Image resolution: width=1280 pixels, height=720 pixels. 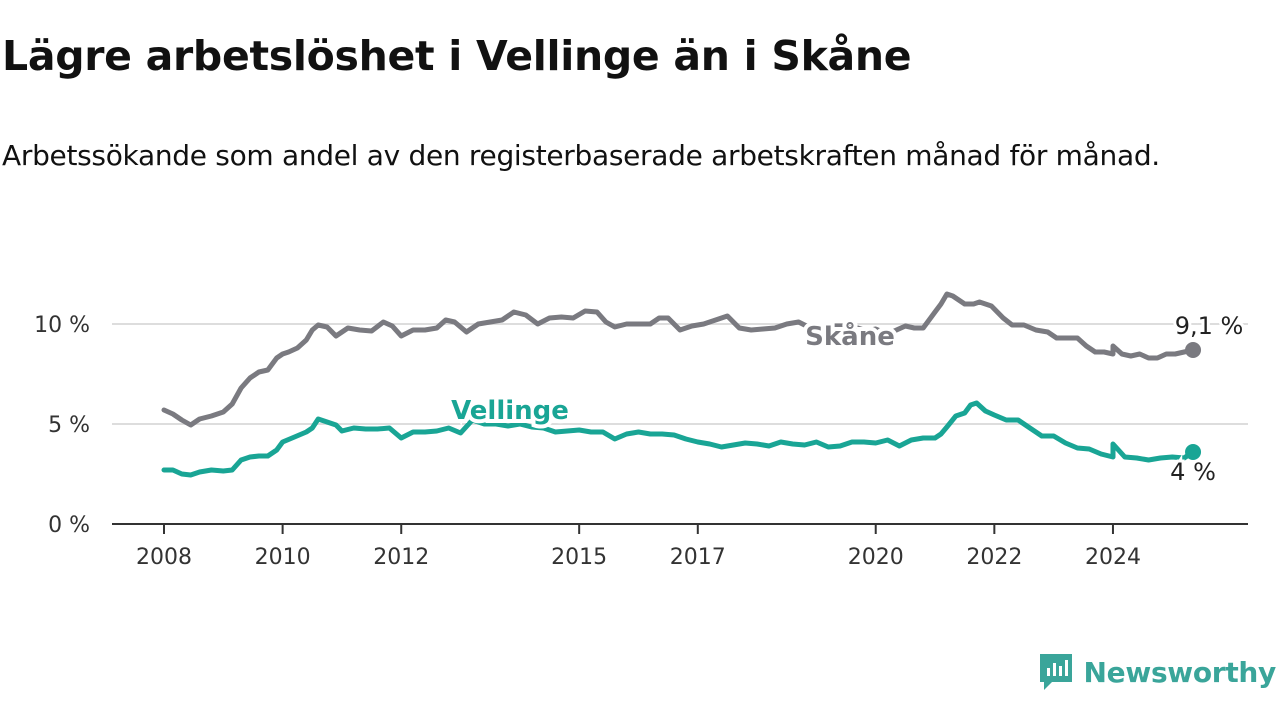 What do you see at coordinates (1209, 326) in the screenshot?
I see `series-end-value-label: 9,1 %` at bounding box center [1209, 326].